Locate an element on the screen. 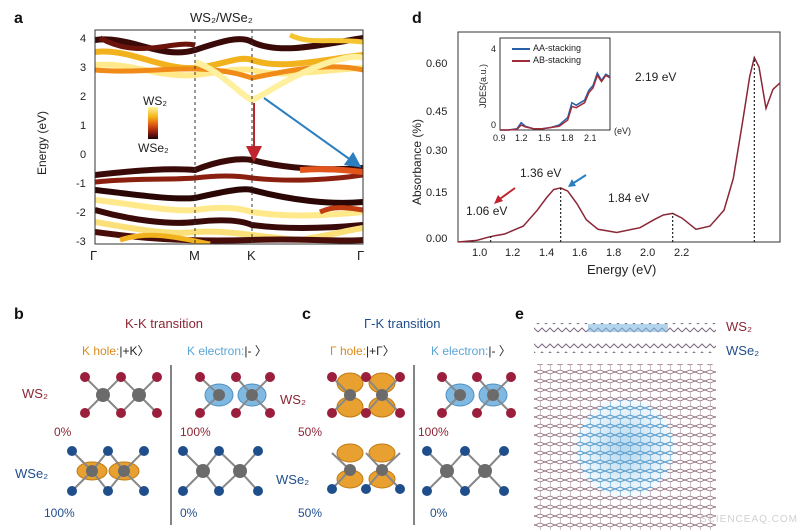 Image resolution: width=800 pixels, height=530 pixels. absorbance-curve is located at coordinates (619, 149).